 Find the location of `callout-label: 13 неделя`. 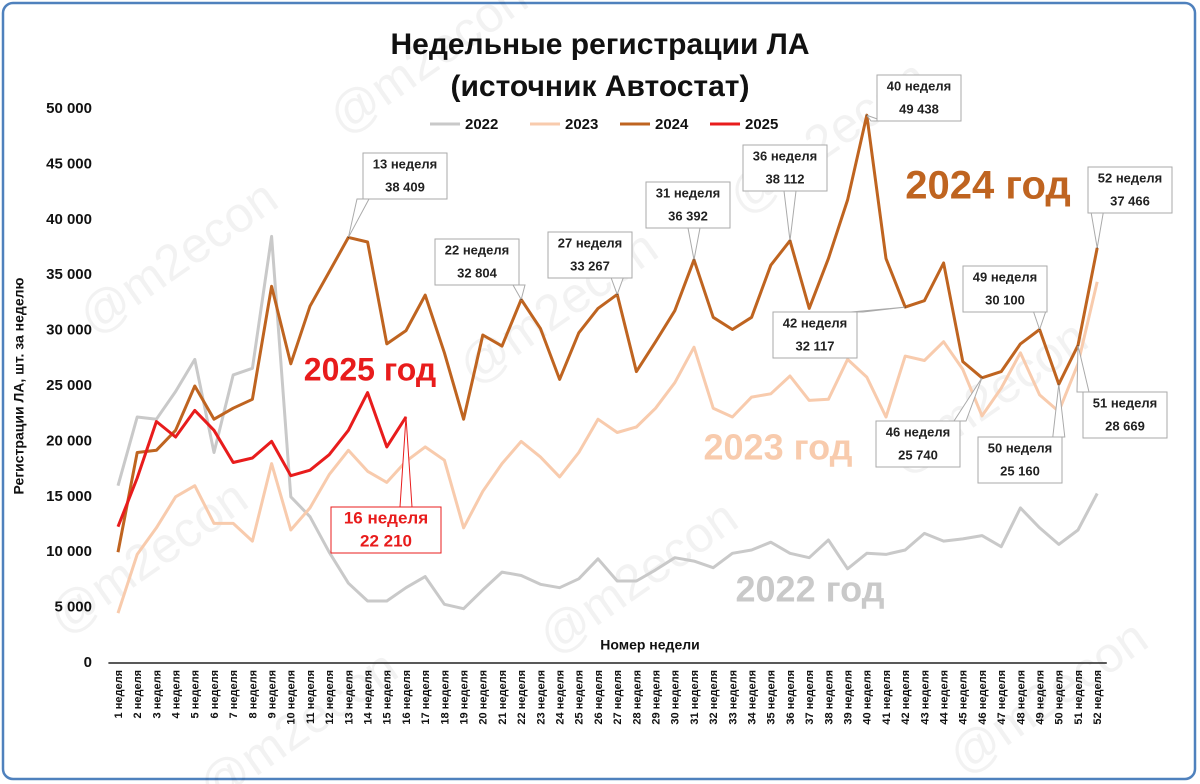

callout-label: 13 неделя is located at coordinates (405, 163).